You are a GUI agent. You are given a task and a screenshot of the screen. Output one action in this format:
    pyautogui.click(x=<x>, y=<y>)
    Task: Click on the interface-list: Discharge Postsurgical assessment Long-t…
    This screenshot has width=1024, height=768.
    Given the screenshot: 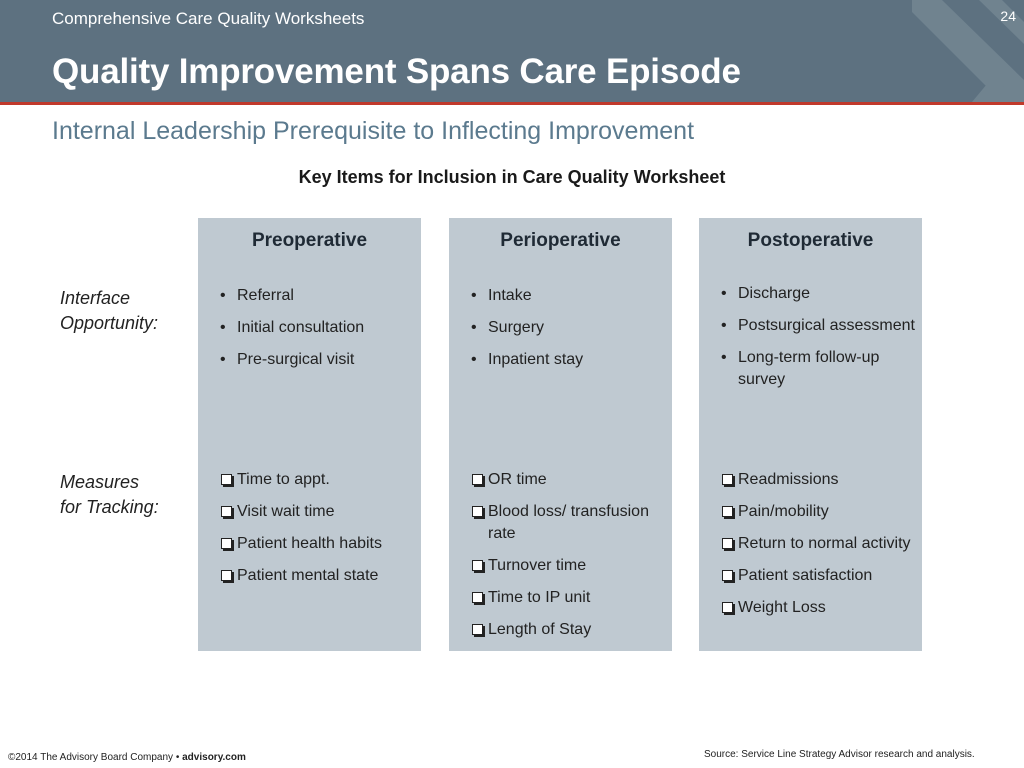 What is the action you would take?
    pyautogui.click(x=808, y=342)
    